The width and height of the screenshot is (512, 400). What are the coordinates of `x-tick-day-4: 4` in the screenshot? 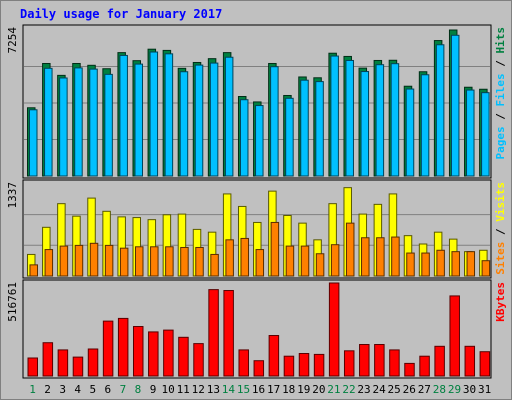 It's located at (77, 389).